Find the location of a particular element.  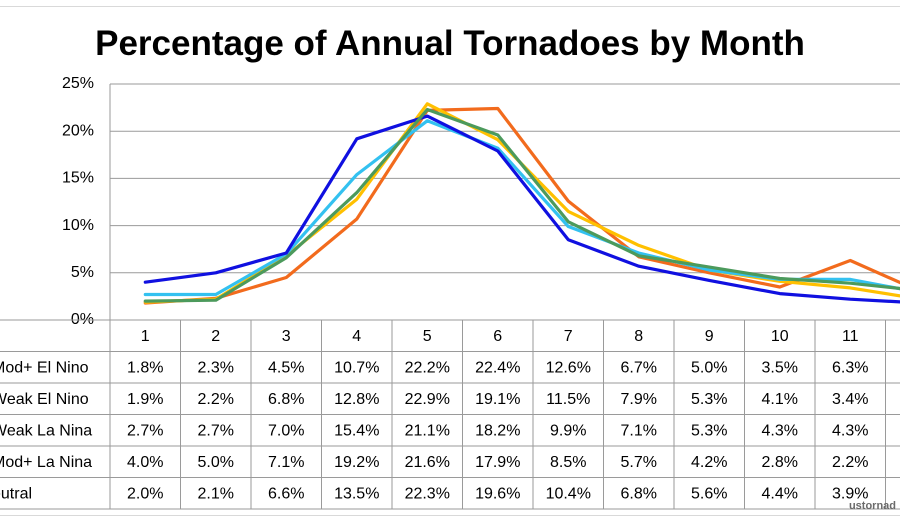

x-category-label: 3 is located at coordinates (286, 336).